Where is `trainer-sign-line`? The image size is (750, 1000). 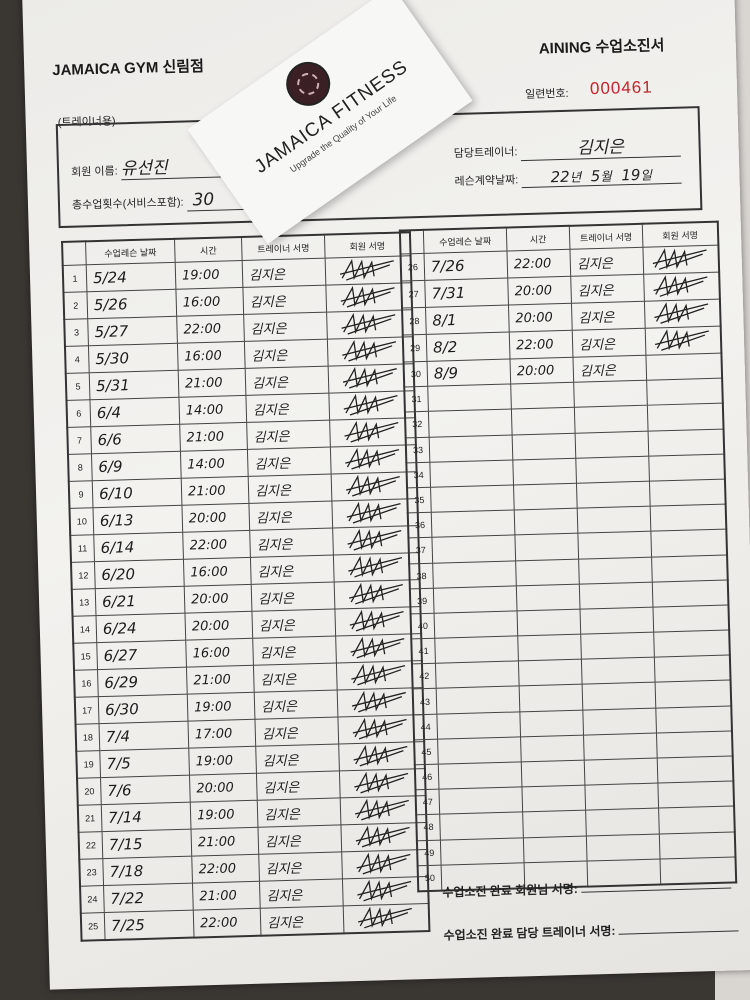 trainer-sign-line is located at coordinates (678, 932).